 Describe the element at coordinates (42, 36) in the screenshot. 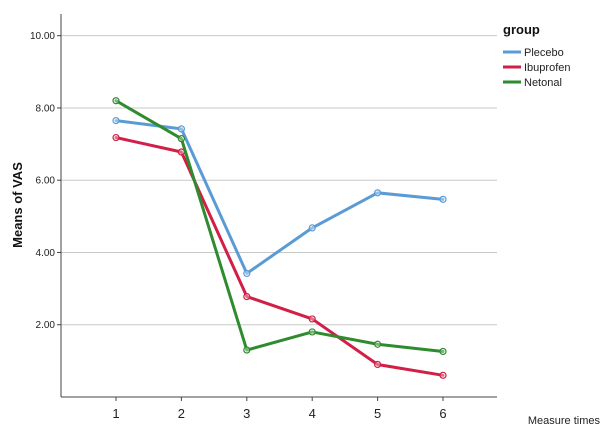

I see `y-tick-label: 10.00` at that location.